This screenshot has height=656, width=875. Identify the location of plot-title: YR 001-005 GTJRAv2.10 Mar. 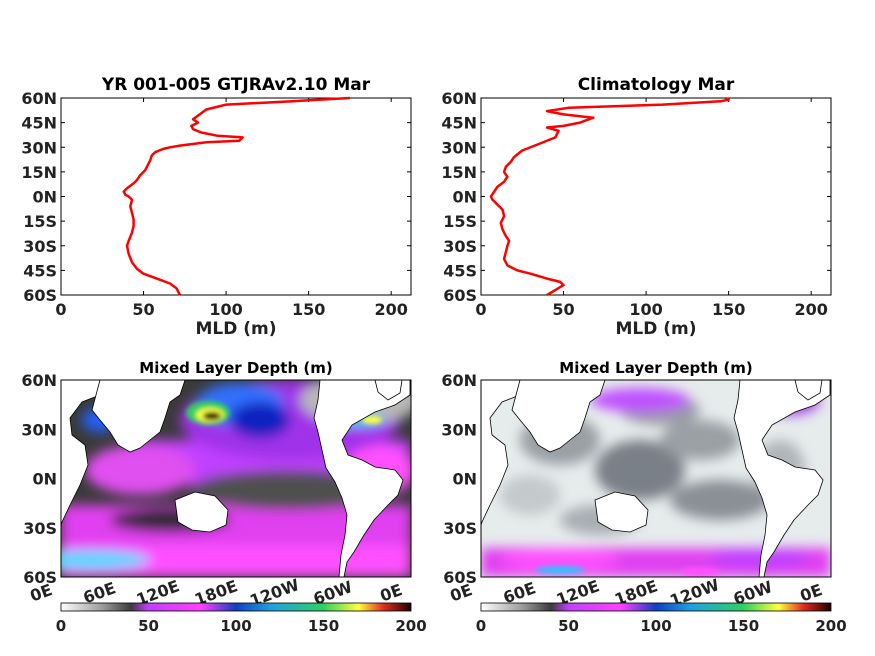
(236, 85).